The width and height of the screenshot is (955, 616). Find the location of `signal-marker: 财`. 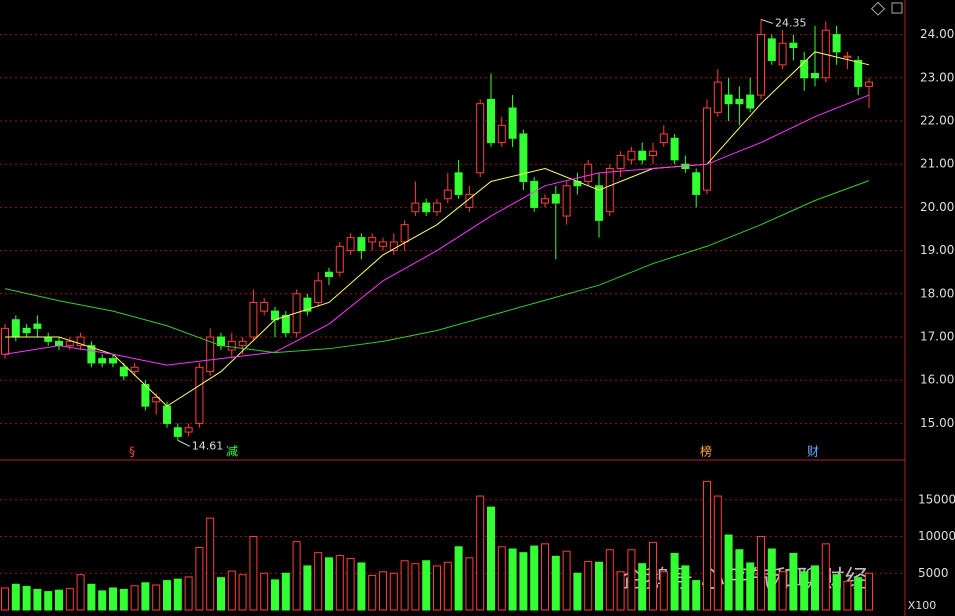

signal-marker: 财 is located at coordinates (813, 452).